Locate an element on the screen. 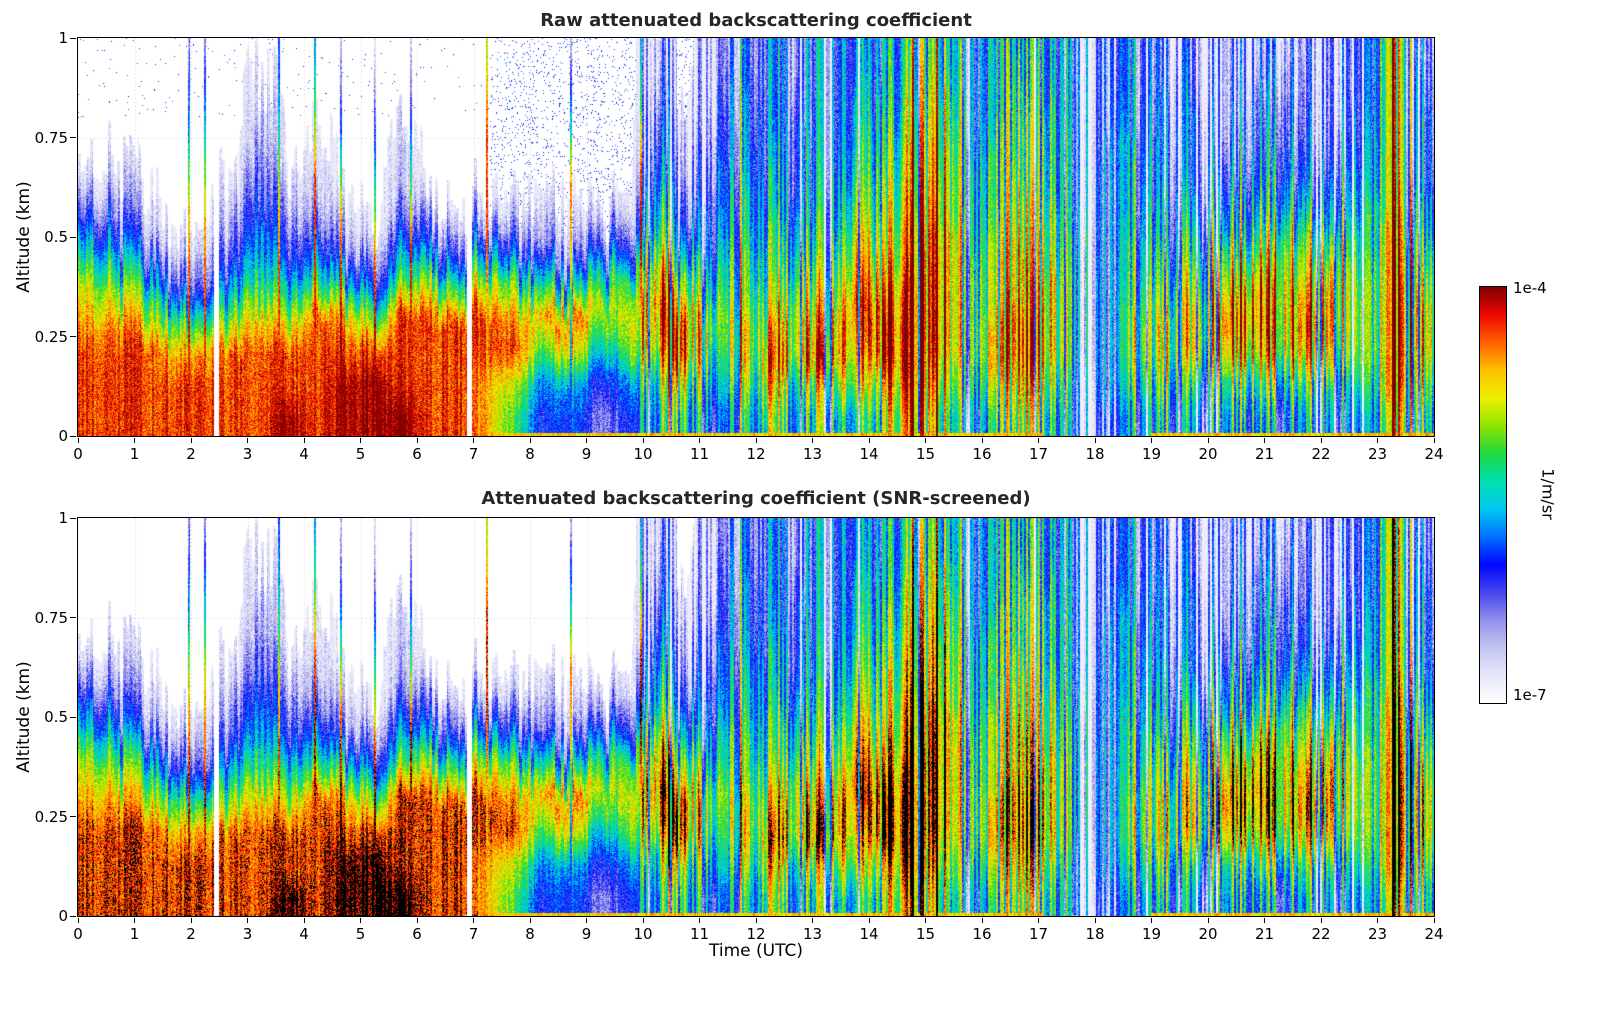 Image resolution: width=1621 pixels, height=1020 pixels. y-tick-label: 0 is located at coordinates (63, 436).